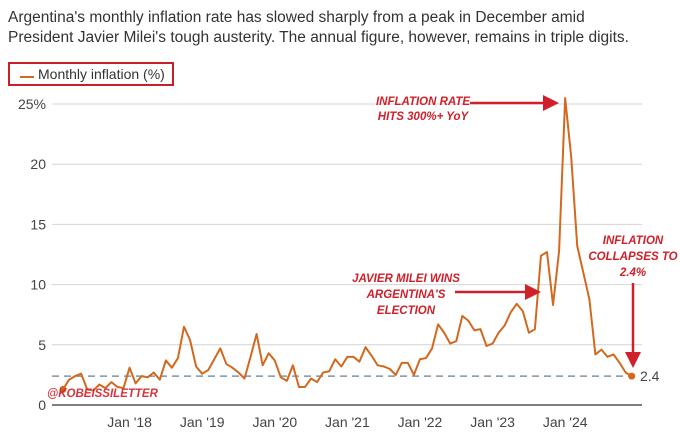 Image resolution: width=680 pixels, height=437 pixels. I want to click on x-tick-label: Jan '22, so click(420, 422).